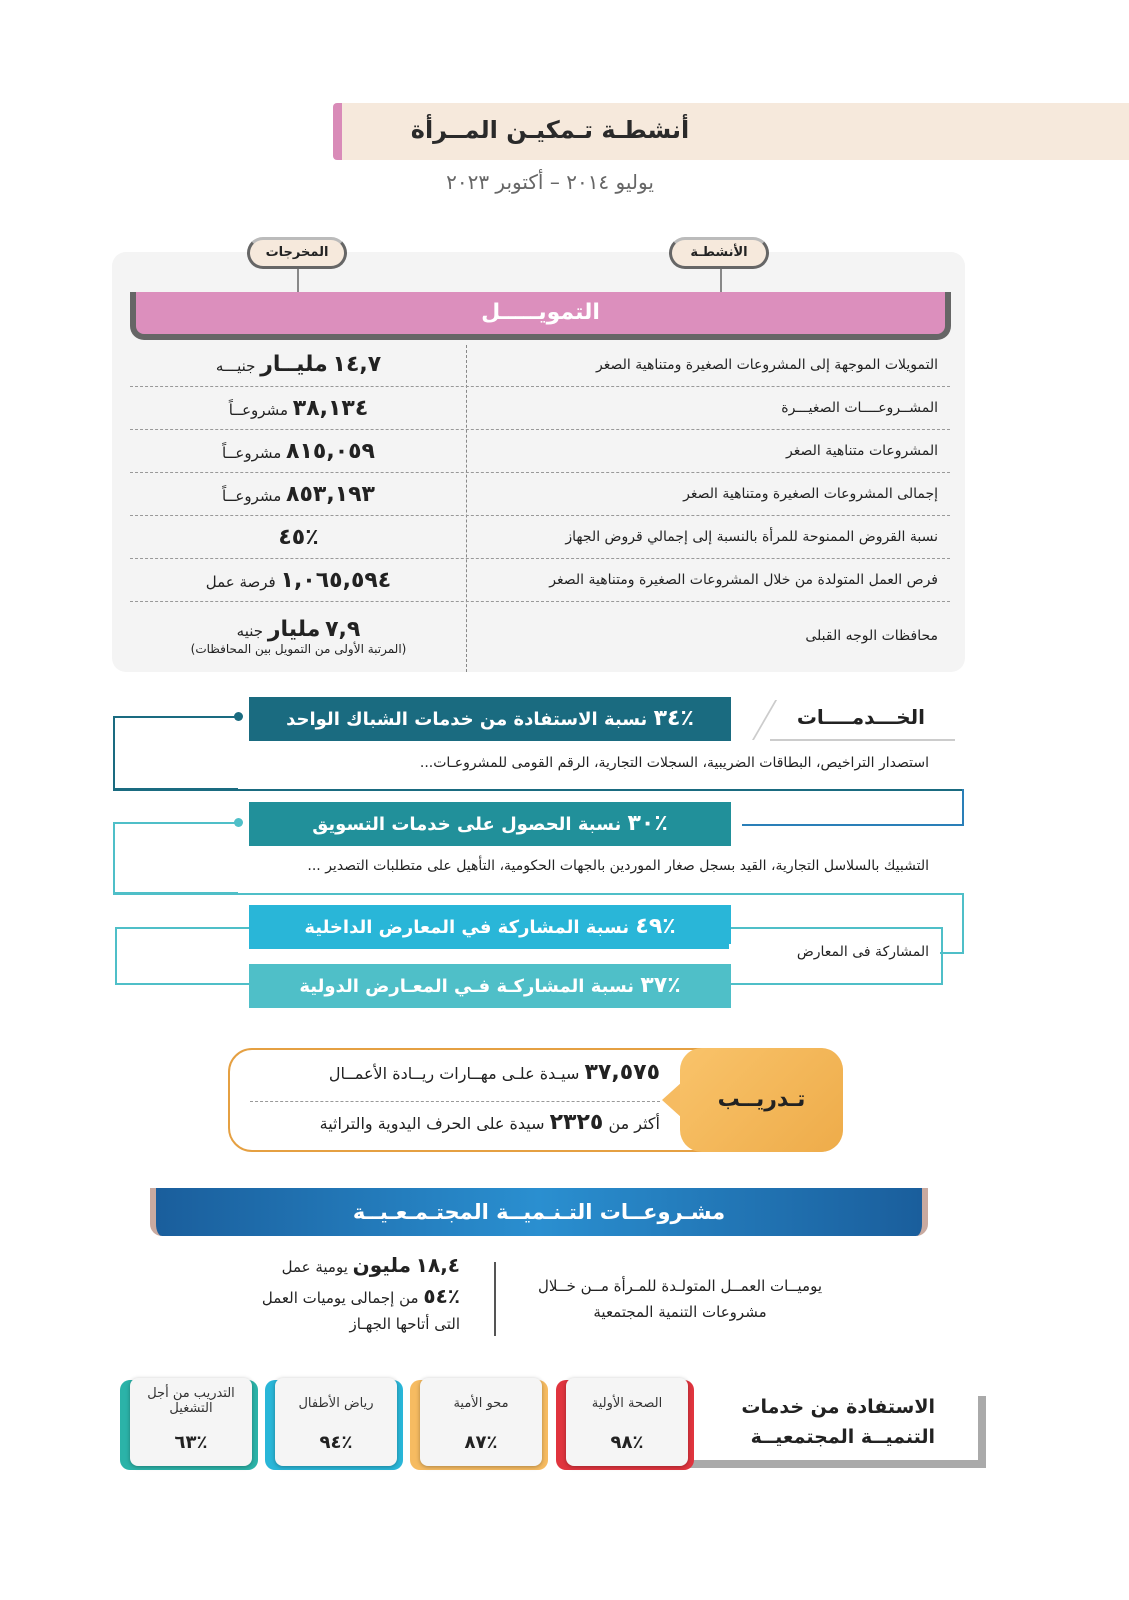  What do you see at coordinates (871, 636) in the screenshot?
I see `row-label: محافظات الوجه القبلى` at bounding box center [871, 636].